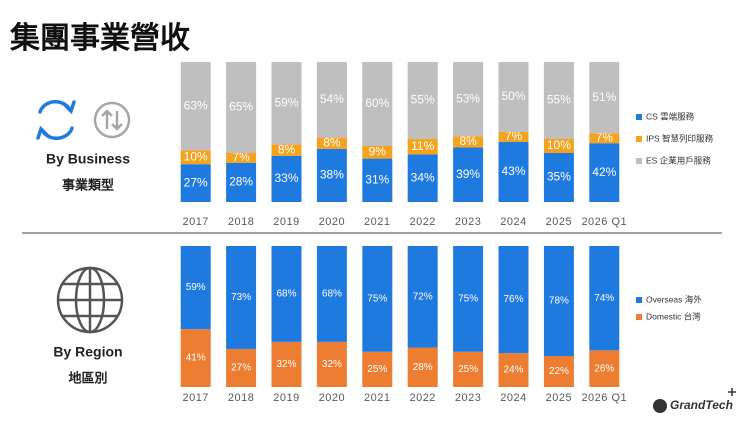  What do you see at coordinates (90, 300) in the screenshot?
I see `globe-icon` at bounding box center [90, 300].